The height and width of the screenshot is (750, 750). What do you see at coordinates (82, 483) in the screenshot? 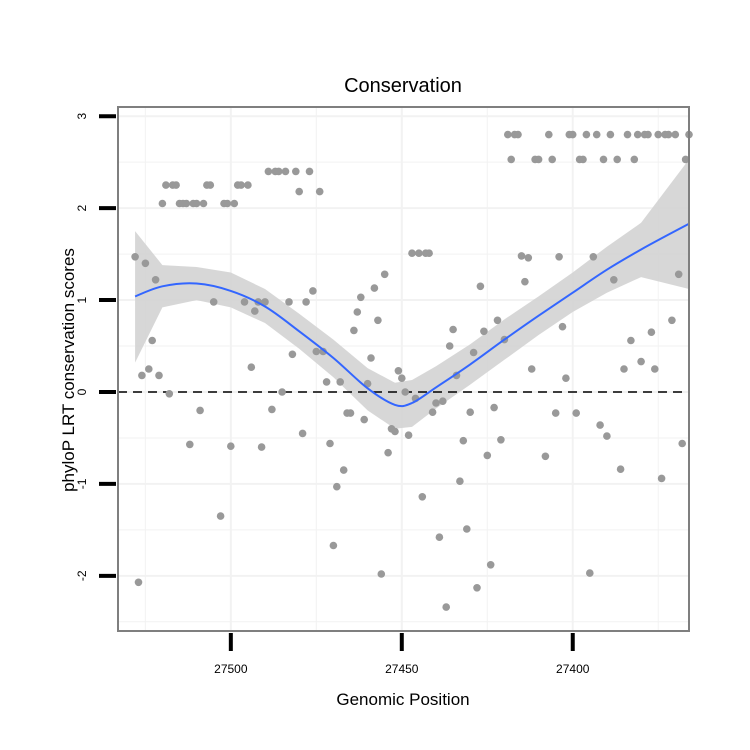
I see `y-tick-label: -1` at bounding box center [82, 483].